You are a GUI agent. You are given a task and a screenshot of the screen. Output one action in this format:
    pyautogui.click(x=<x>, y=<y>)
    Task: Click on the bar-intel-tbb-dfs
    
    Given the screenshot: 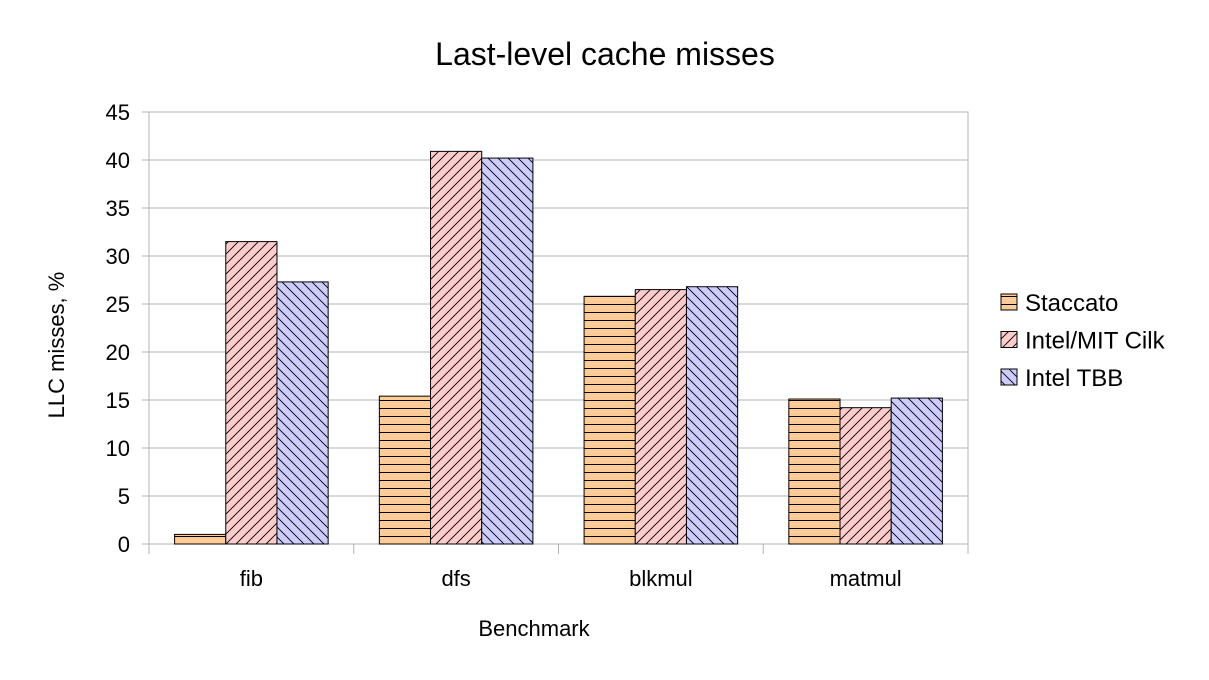 What is the action you would take?
    pyautogui.click(x=507, y=351)
    